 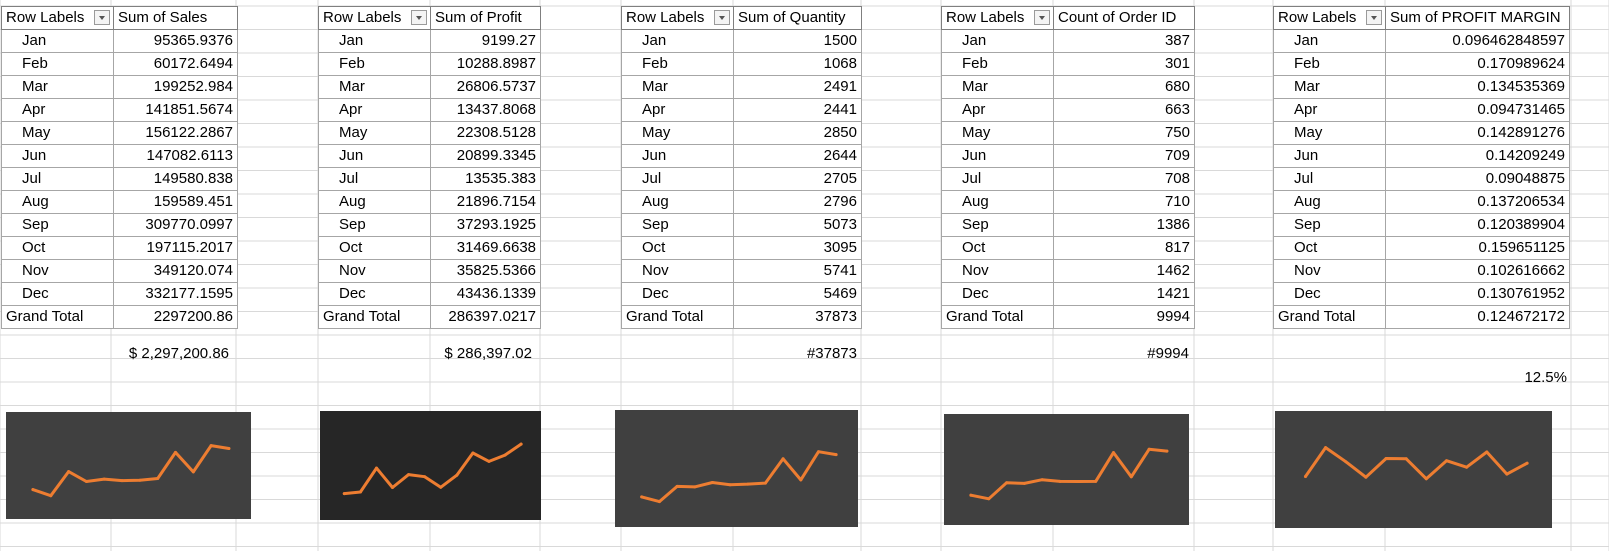 What do you see at coordinates (1124, 179) in the screenshot?
I see `value-cell: 708` at bounding box center [1124, 179].